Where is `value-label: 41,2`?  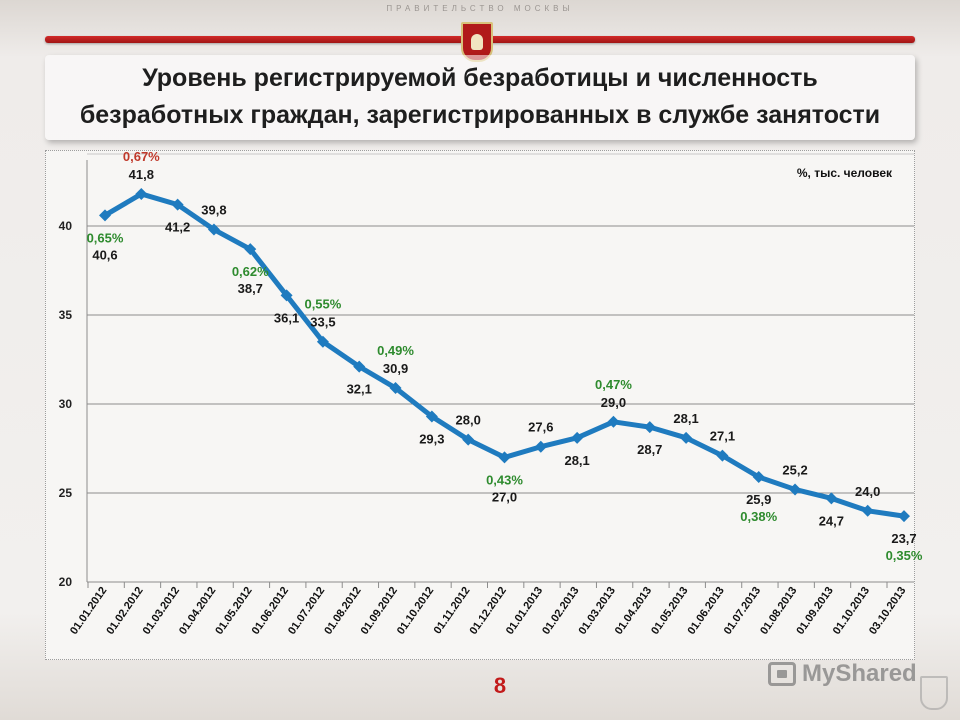
value-label: 41,2 is located at coordinates (177, 227).